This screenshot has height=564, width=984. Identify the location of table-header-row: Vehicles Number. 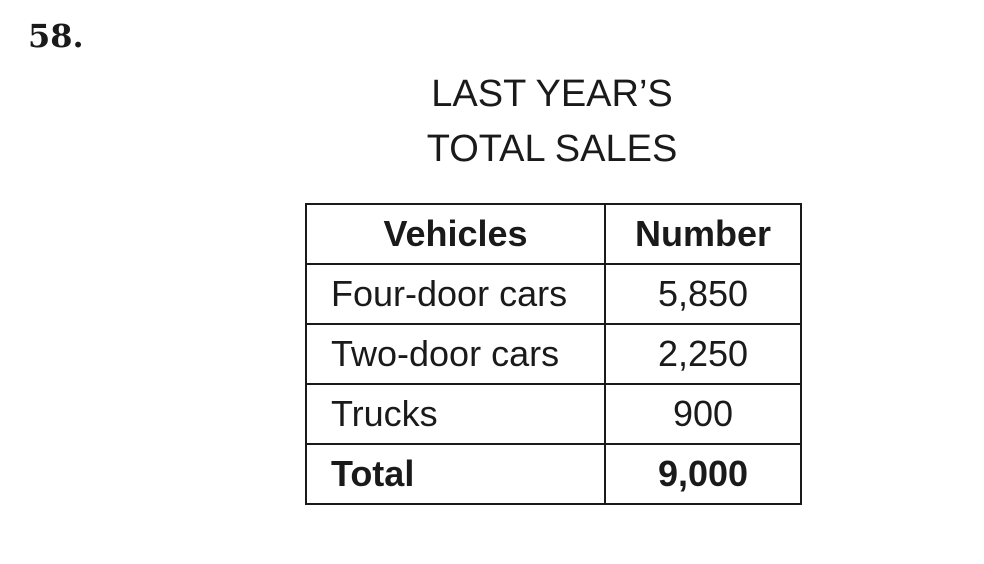
(553, 234).